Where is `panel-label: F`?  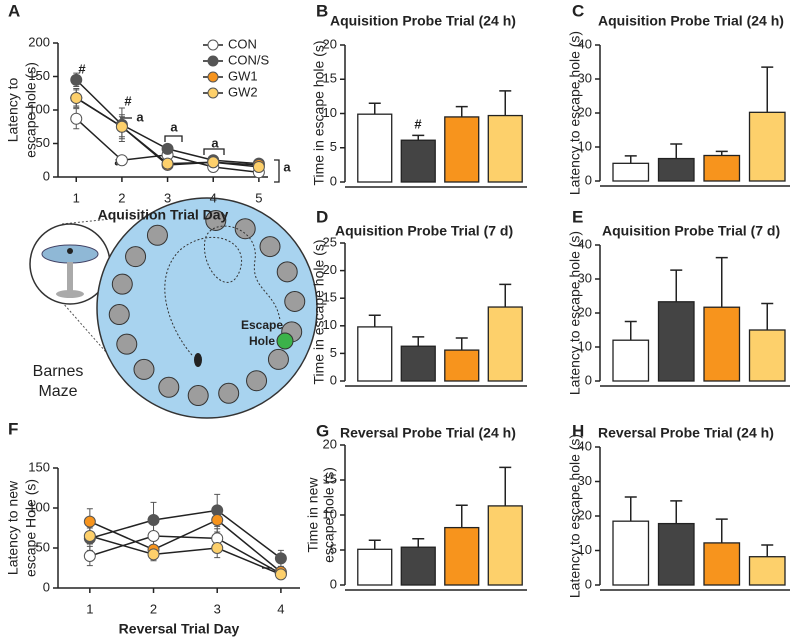 panel-label: F is located at coordinates (13, 428).